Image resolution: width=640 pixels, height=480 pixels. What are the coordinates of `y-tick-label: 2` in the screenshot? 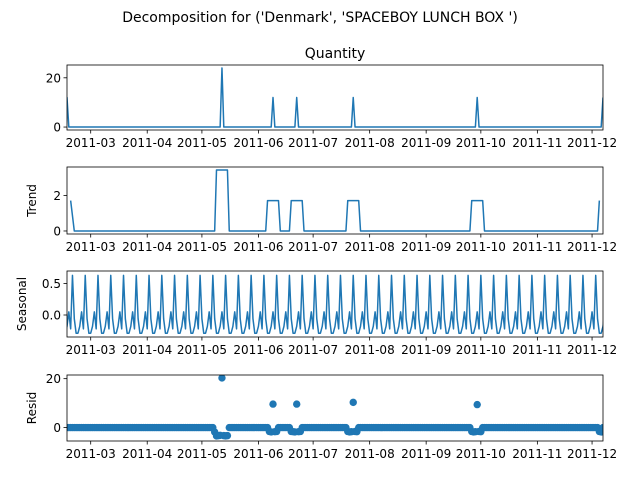 It's located at (57, 196).